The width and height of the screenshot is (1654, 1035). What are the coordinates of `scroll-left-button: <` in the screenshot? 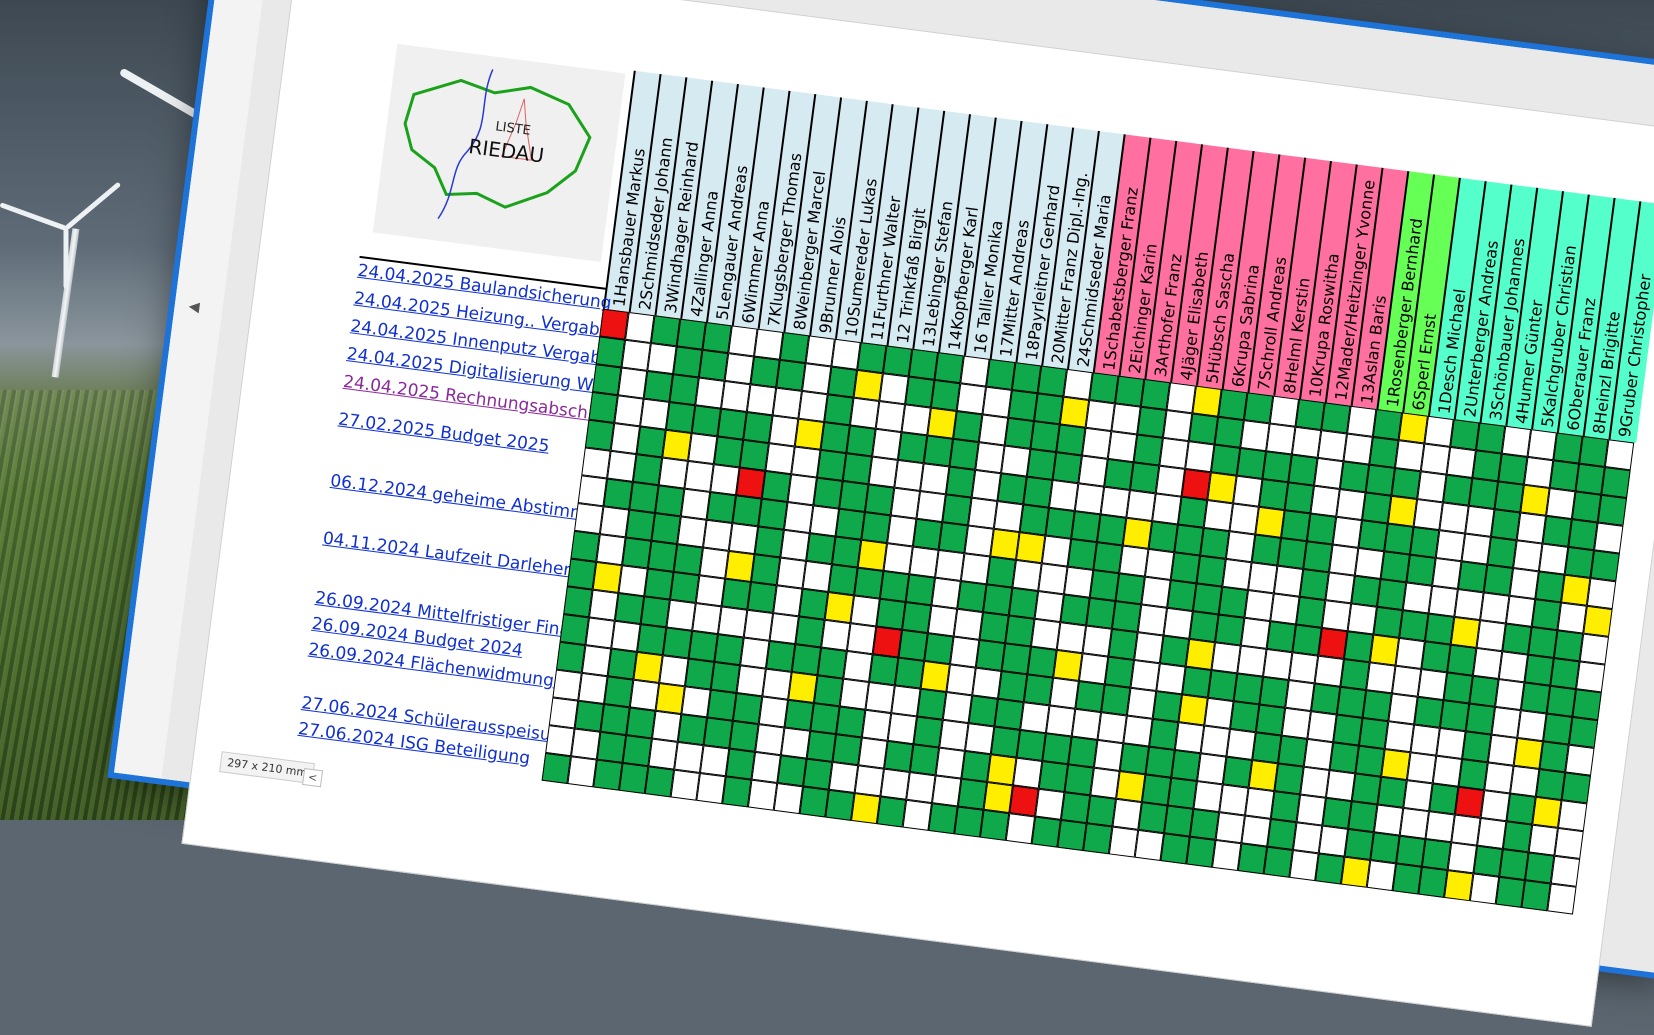 It's located at (313, 777).